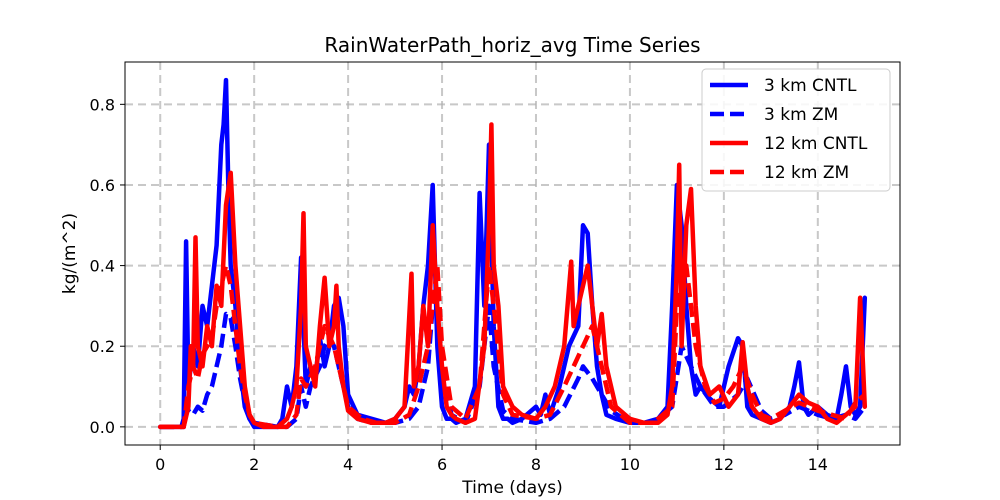 Image resolution: width=1000 pixels, height=500 pixels. Describe the element at coordinates (801, 115) in the screenshot. I see `legend-label: 3 km ZM` at that location.